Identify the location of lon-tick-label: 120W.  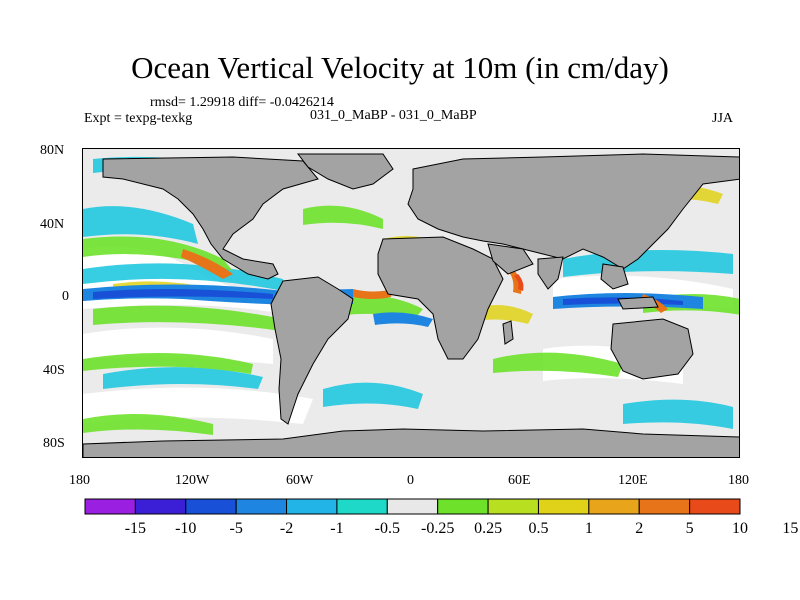
(192, 480).